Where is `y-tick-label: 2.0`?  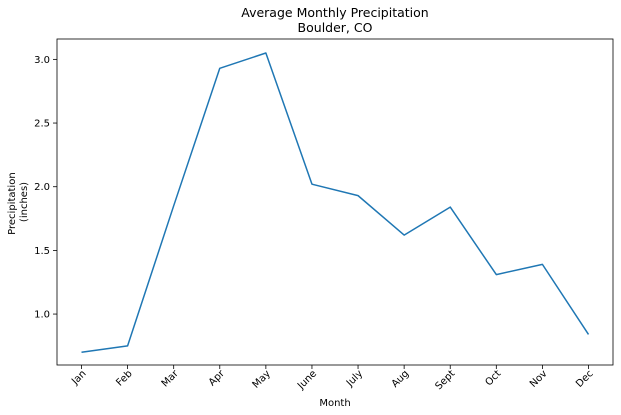
y-tick-label: 2.0 is located at coordinates (42, 187).